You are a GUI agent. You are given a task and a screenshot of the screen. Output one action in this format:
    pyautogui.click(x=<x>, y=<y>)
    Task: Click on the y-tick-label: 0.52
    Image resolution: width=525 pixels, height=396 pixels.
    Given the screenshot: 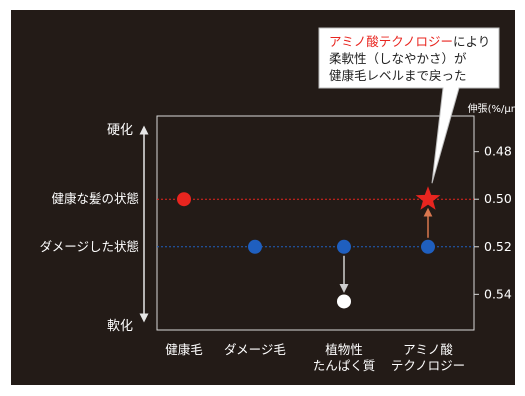 What is the action you would take?
    pyautogui.click(x=498, y=246)
    